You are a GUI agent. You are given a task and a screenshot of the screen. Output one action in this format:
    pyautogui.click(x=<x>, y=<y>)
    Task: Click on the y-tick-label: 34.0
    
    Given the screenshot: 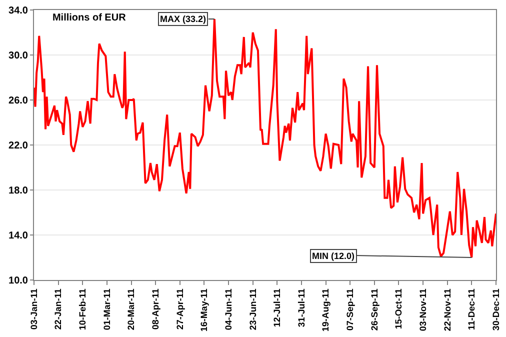 What is the action you would take?
    pyautogui.click(x=18, y=11)
    